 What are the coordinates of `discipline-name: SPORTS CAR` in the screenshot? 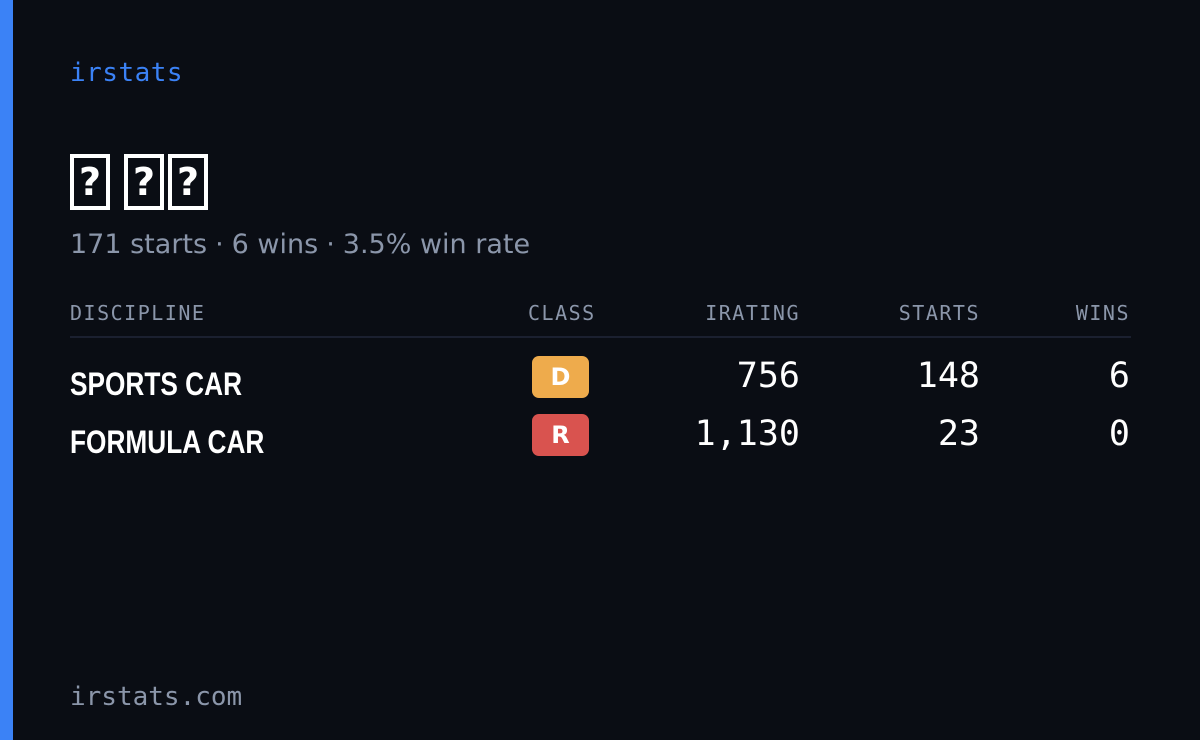 It's located at (156, 384).